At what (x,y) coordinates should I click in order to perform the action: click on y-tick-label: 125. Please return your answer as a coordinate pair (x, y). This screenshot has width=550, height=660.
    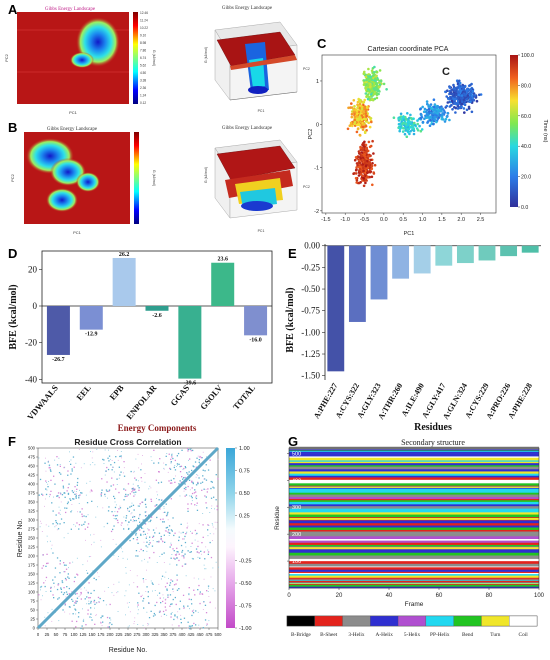
    Looking at the image, I should click on (32, 583).